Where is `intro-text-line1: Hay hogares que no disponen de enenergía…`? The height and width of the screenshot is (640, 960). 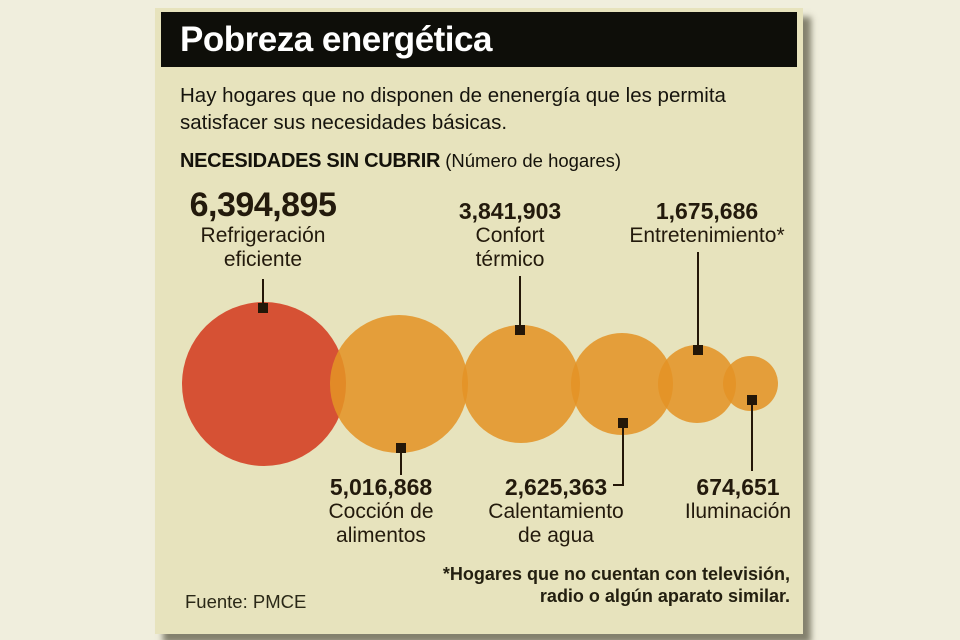 intro-text-line1: Hay hogares que no disponen de enenergía… is located at coordinates (453, 95).